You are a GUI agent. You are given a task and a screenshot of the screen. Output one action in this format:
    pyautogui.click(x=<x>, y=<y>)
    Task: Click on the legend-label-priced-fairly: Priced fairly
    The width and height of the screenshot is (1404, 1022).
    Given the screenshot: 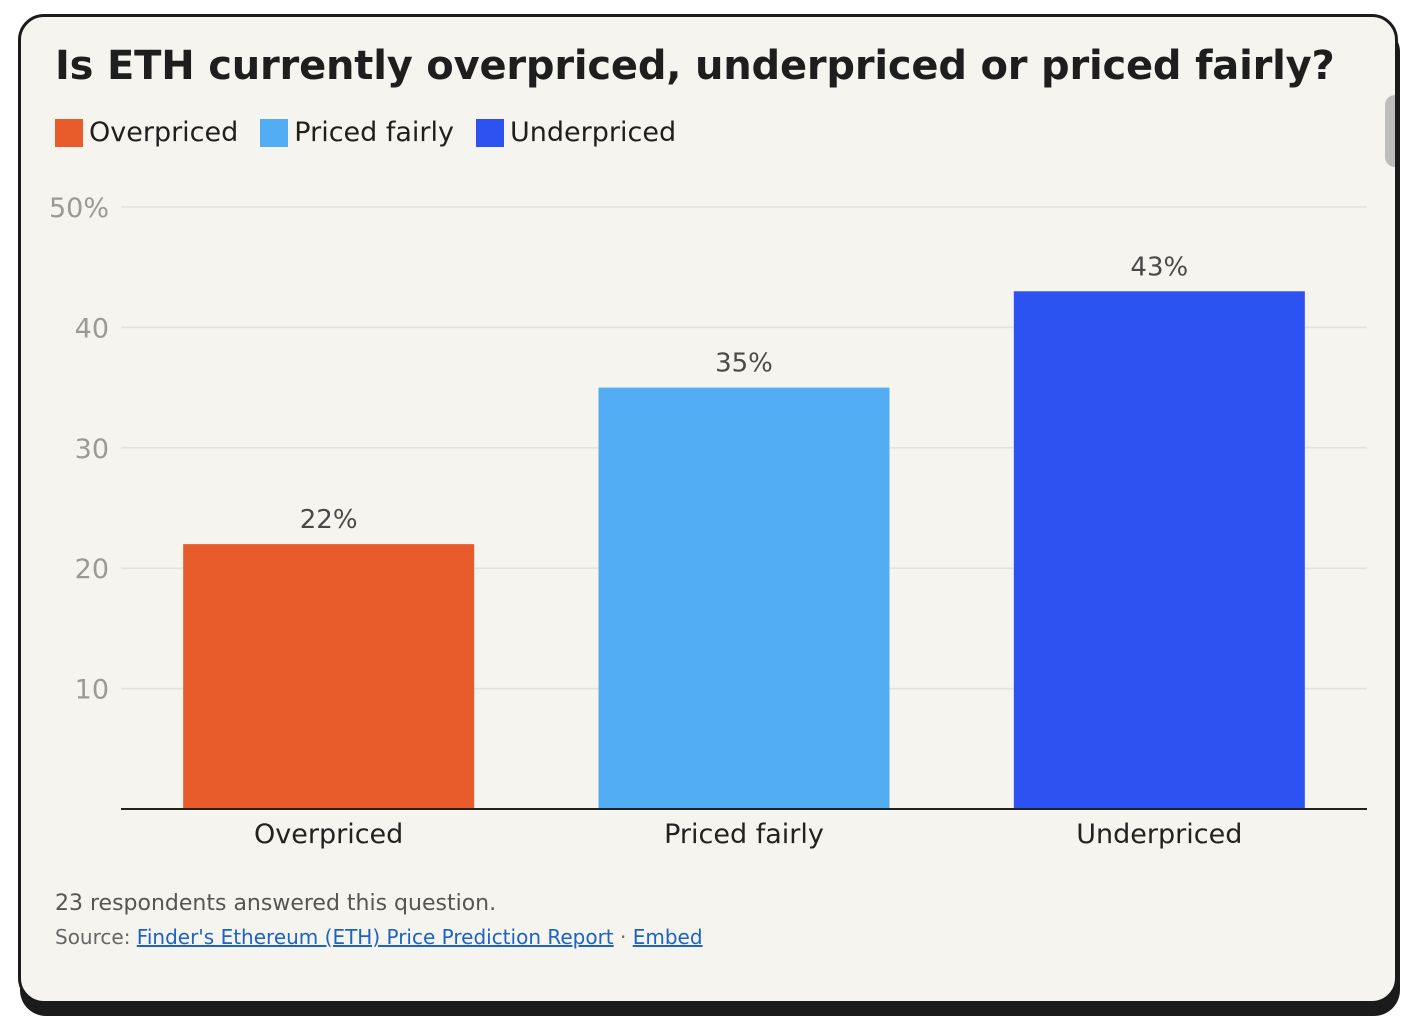 What is the action you would take?
    pyautogui.click(x=374, y=132)
    